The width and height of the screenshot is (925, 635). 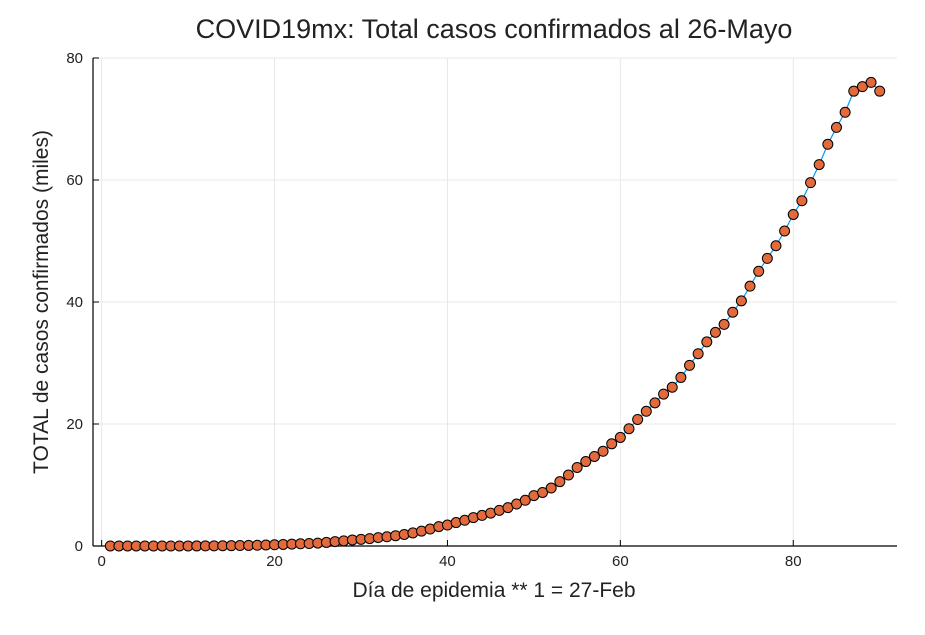 What do you see at coordinates (74, 424) in the screenshot?
I see `y-tick-label: 20` at bounding box center [74, 424].